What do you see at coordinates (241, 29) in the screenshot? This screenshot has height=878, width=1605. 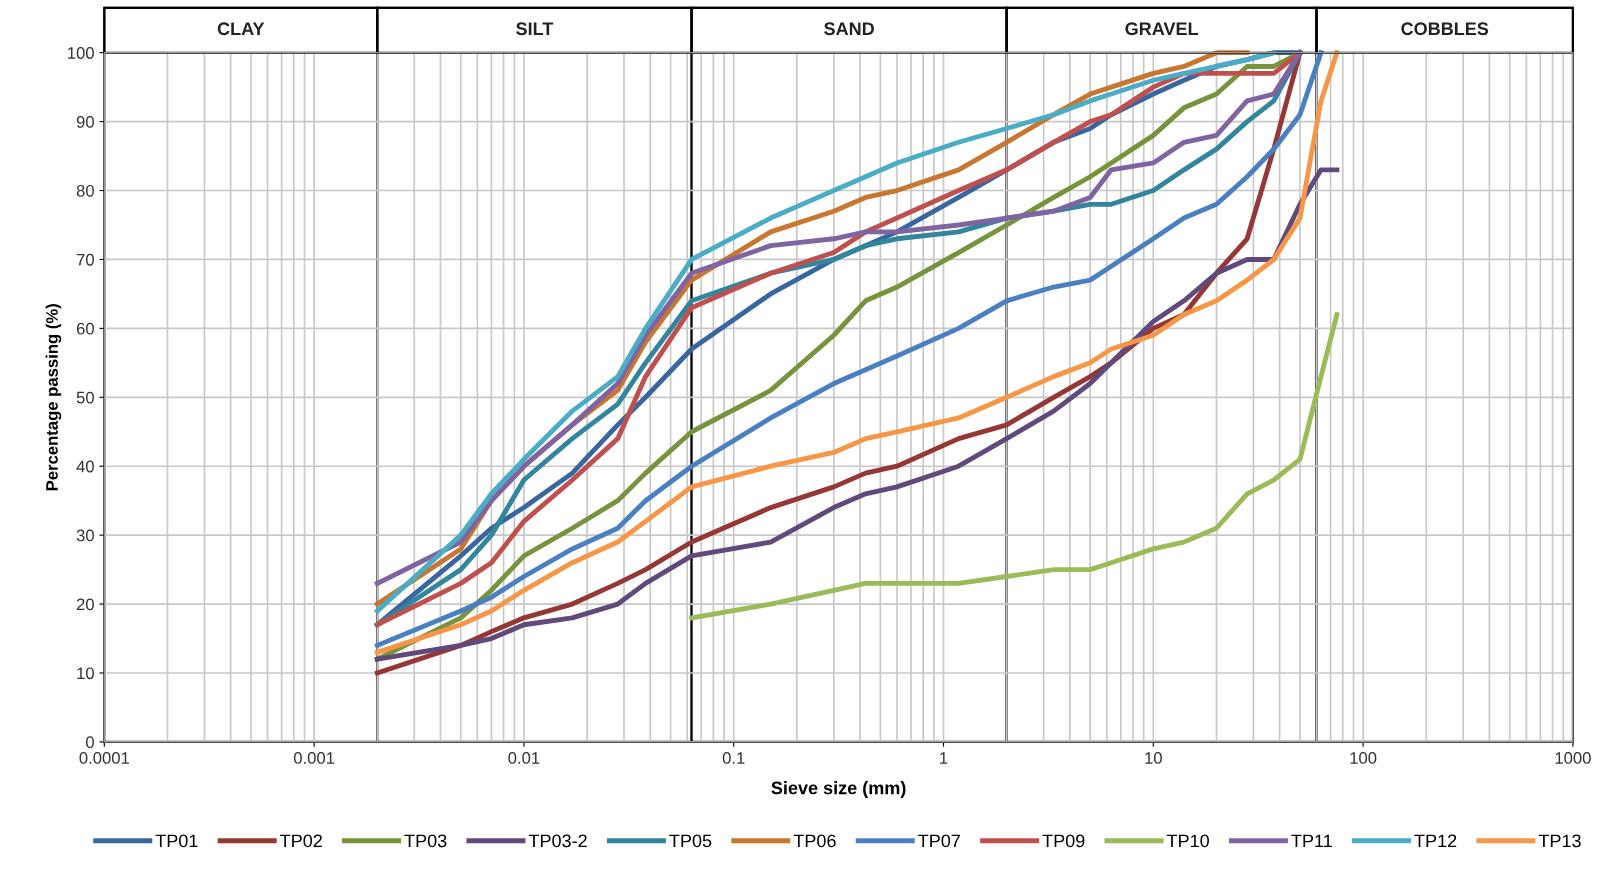 I see `band-label: CLAY` at bounding box center [241, 29].